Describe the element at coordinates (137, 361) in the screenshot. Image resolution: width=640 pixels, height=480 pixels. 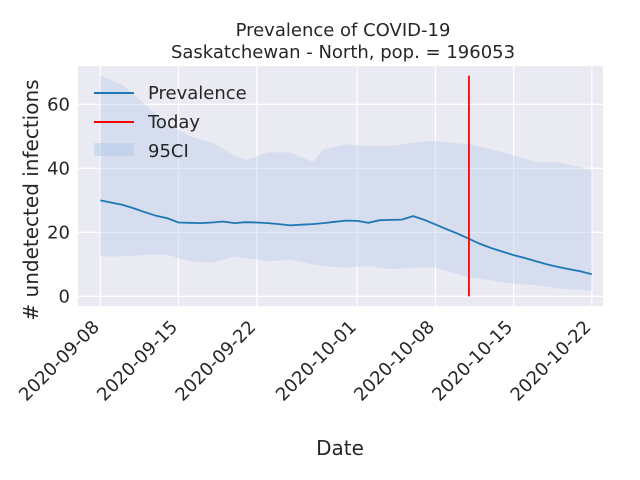
I see `x-tick-label: 2020-09-15` at that location.